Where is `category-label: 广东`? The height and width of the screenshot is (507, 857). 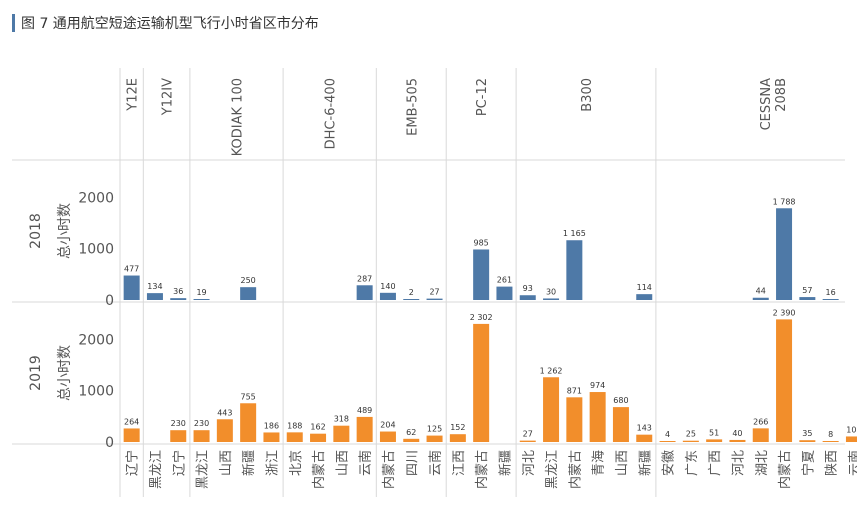 category-label: 广东 is located at coordinates (692, 463).